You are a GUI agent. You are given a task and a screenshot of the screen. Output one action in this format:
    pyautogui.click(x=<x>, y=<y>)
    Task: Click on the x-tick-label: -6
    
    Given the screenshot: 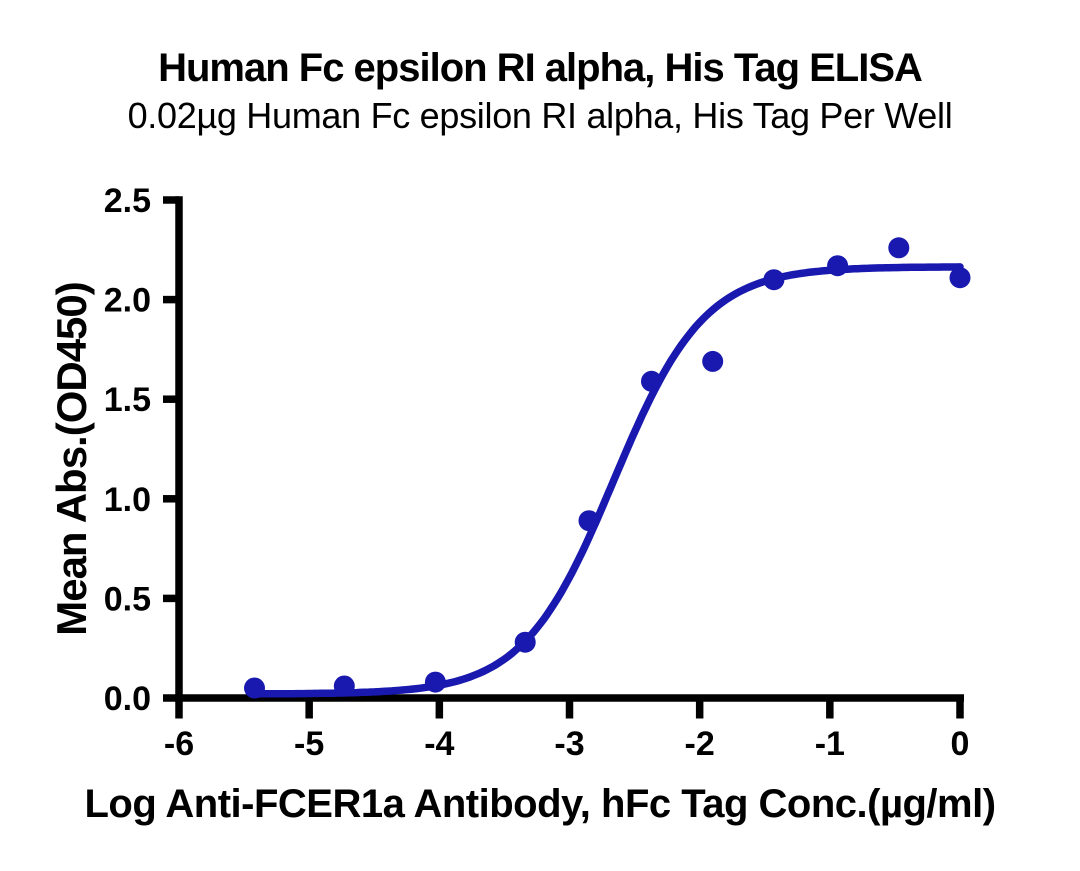 What is the action you would take?
    pyautogui.click(x=179, y=744)
    